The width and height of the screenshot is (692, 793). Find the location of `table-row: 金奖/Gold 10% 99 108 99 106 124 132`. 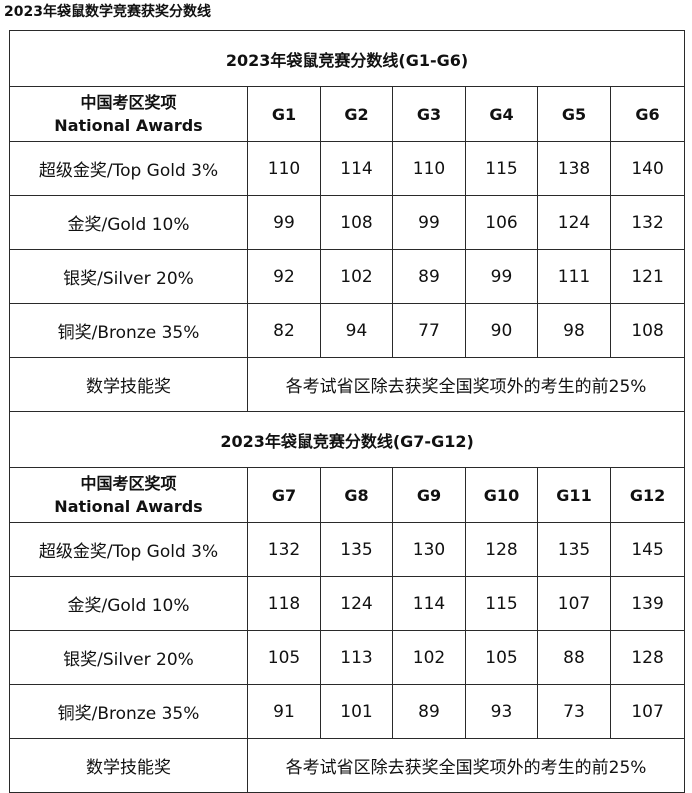

table-row: 金奖/Gold 10% 99 108 99 106 124 132 is located at coordinates (347, 222).